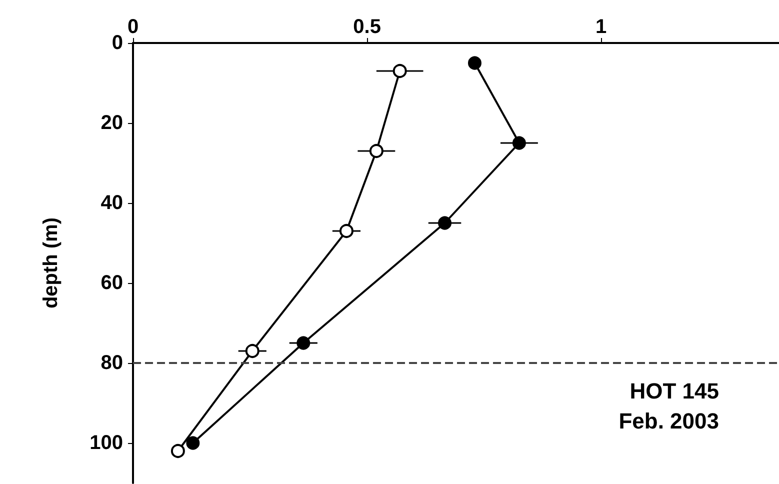  Describe the element at coordinates (601, 27) in the screenshot. I see `x-tick-label: 1` at that location.